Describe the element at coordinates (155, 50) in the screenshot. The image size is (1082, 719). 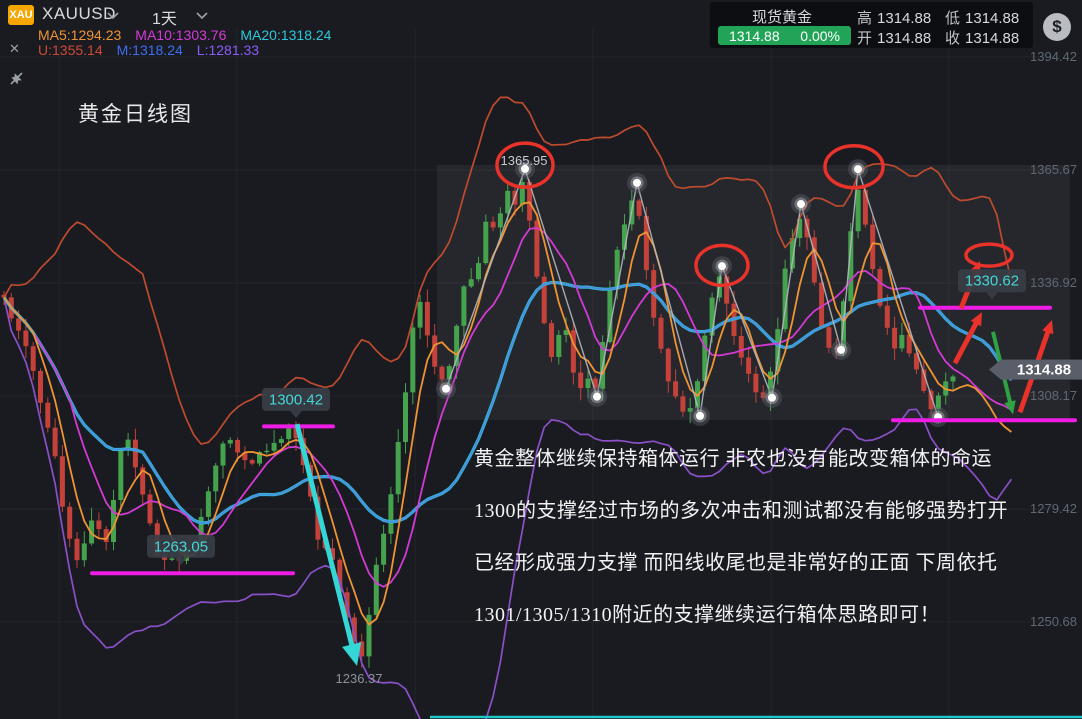
I see `boll-legend: U:1355.14 M:1318.24 L:1281.33` at that location.